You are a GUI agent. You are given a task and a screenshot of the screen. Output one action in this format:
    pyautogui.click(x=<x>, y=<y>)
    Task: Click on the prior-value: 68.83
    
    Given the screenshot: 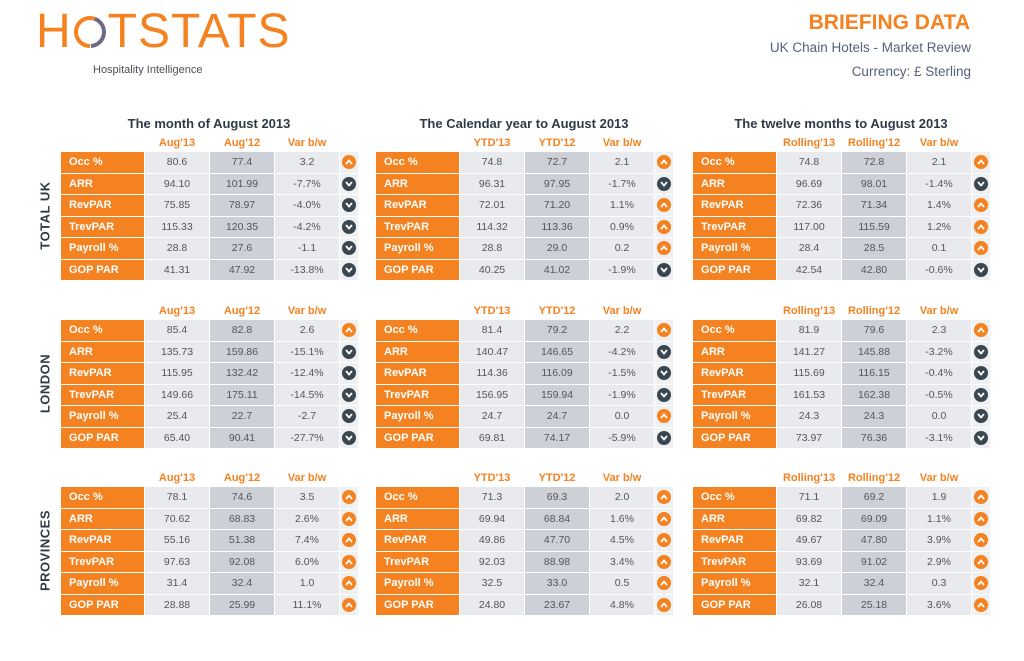 What is the action you would take?
    pyautogui.click(x=242, y=518)
    